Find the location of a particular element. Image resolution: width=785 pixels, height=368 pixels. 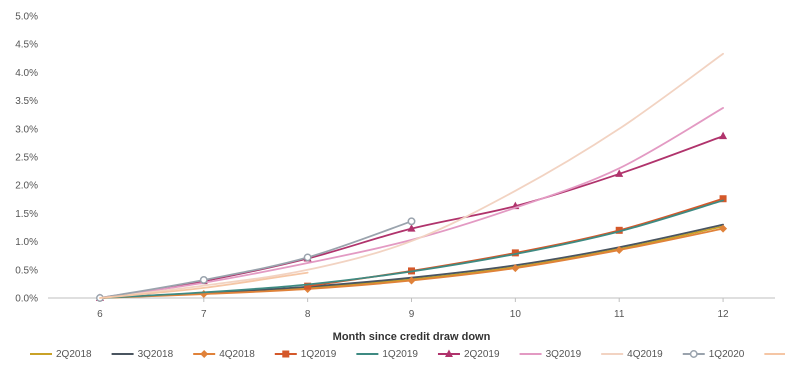

x-axis-title: Month since credit draw down is located at coordinates (412, 337).